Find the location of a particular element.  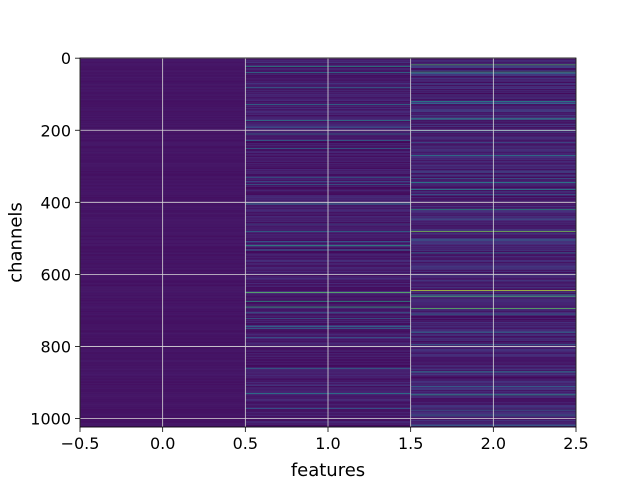

y-axis: 0 200 400 600 800 1000 is located at coordinates (55, 239).